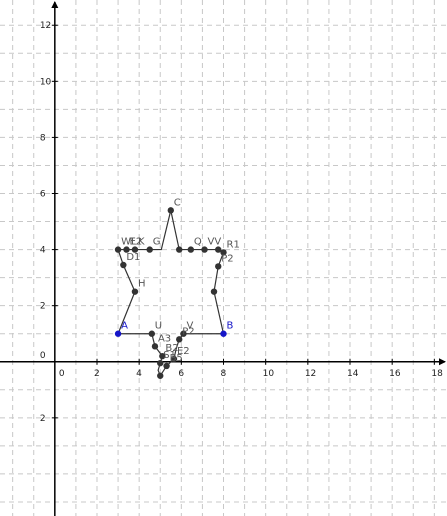 The image size is (447, 516). I want to click on point-label: S1, so click(169, 355).